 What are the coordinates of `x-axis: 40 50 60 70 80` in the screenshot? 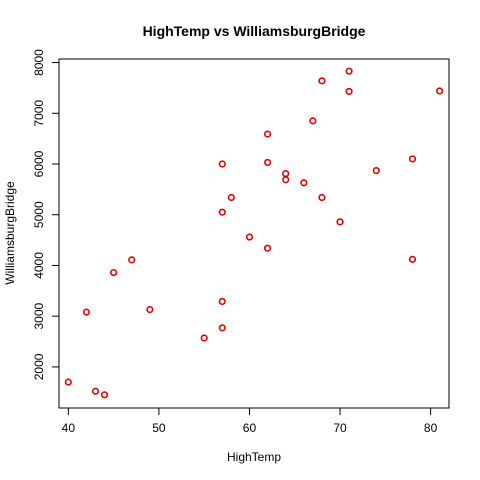 It's located at (250, 421).